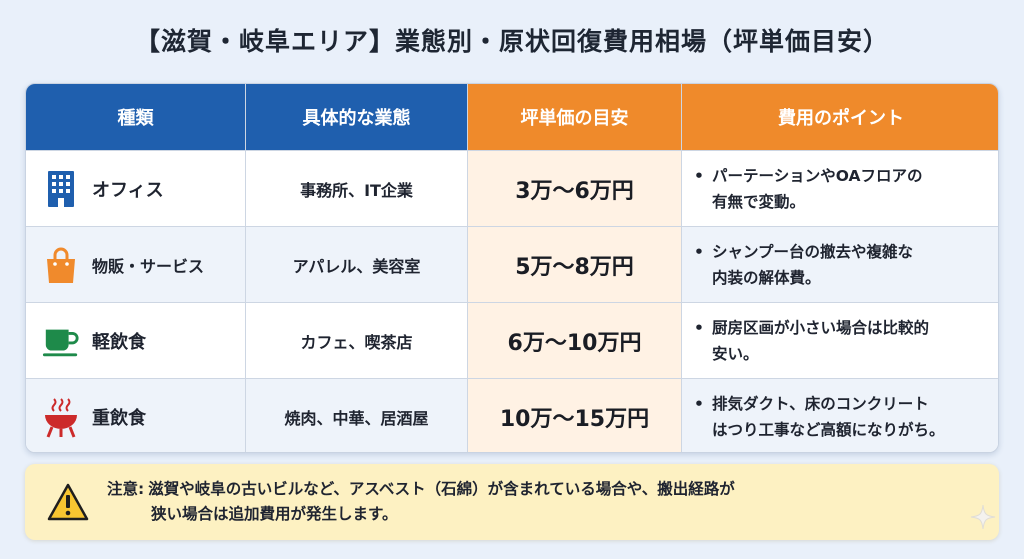 The width and height of the screenshot is (1024, 559). What do you see at coordinates (735, 353) in the screenshot?
I see `point-line: 安い。` at bounding box center [735, 353].